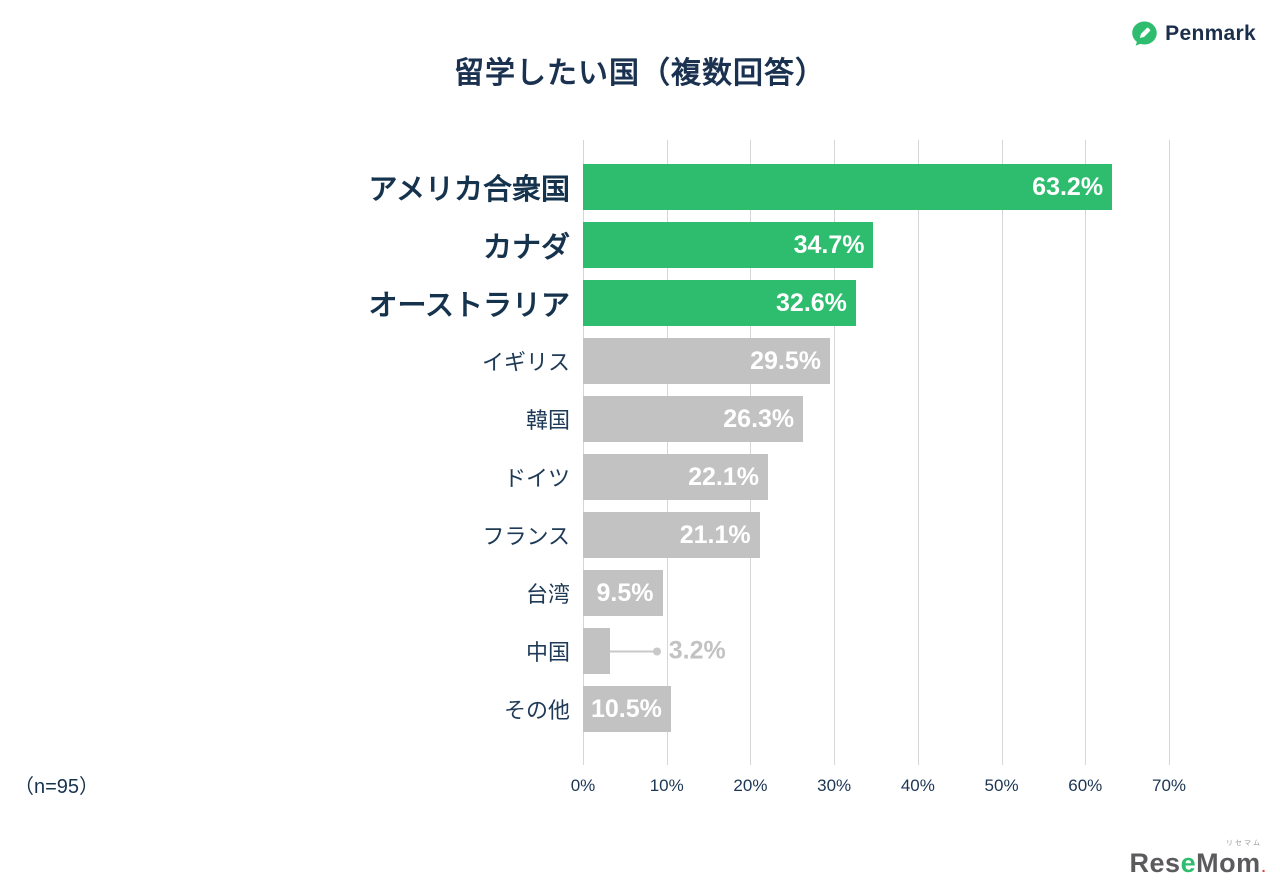  I want to click on bar: 22.1%, so click(675, 477).